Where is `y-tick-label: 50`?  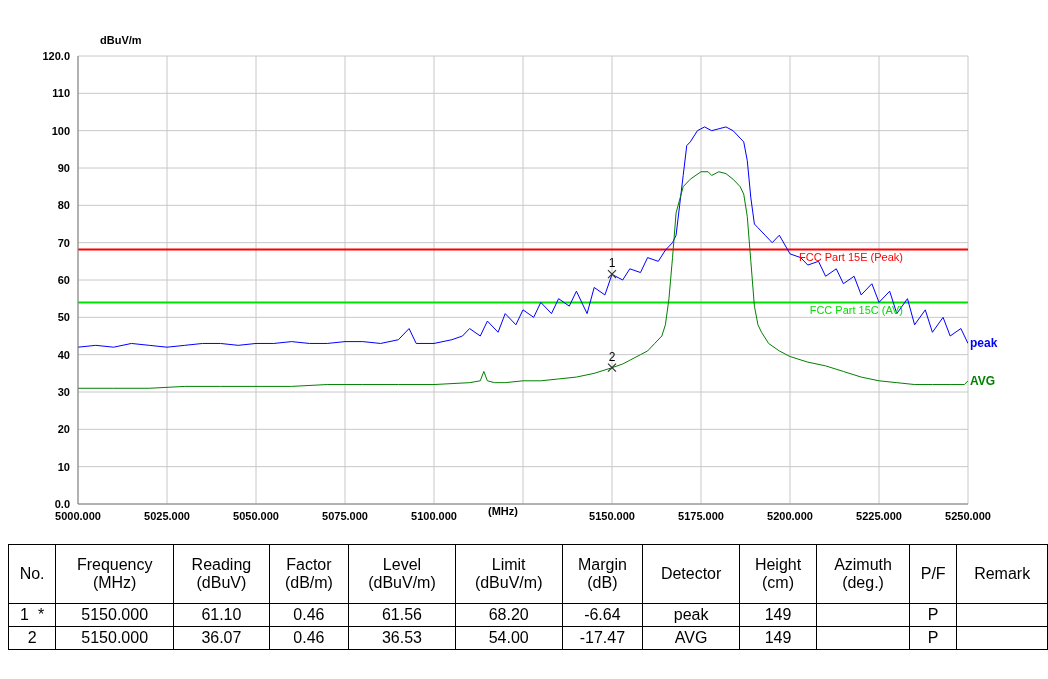
y-tick-label: 50 is located at coordinates (63, 317).